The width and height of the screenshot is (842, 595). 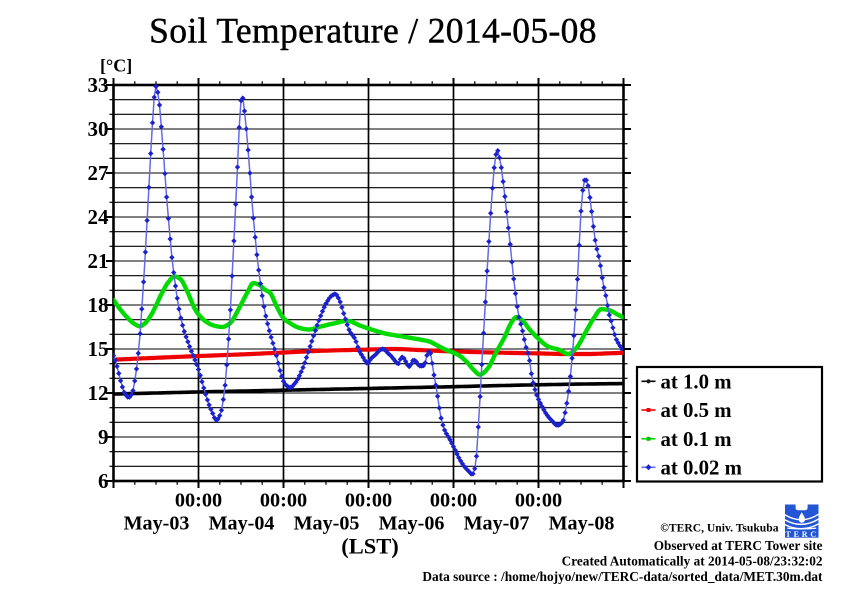 What do you see at coordinates (327, 524) in the screenshot?
I see `svg-text: May-05` at bounding box center [327, 524].